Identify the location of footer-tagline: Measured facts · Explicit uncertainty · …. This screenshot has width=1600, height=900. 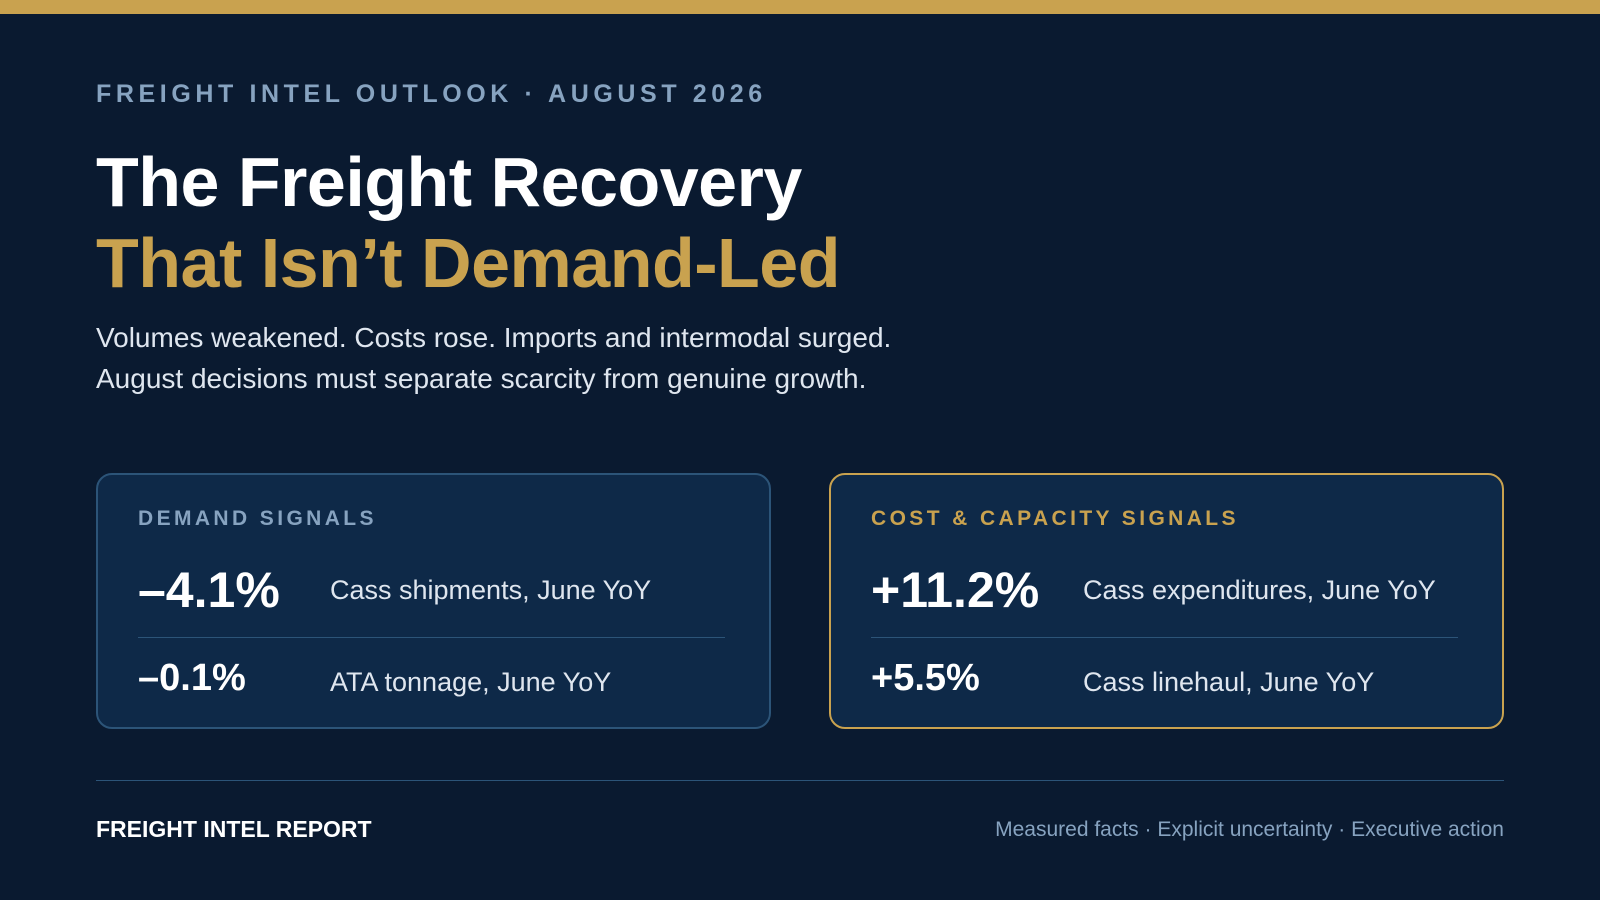
(1249, 829).